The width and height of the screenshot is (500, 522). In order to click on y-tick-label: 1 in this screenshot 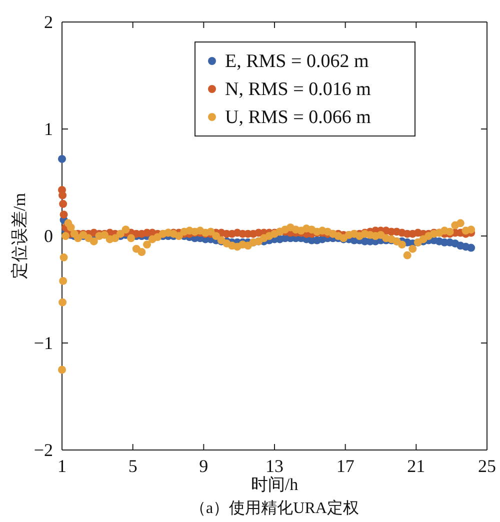, I will do `click(48, 128)`.